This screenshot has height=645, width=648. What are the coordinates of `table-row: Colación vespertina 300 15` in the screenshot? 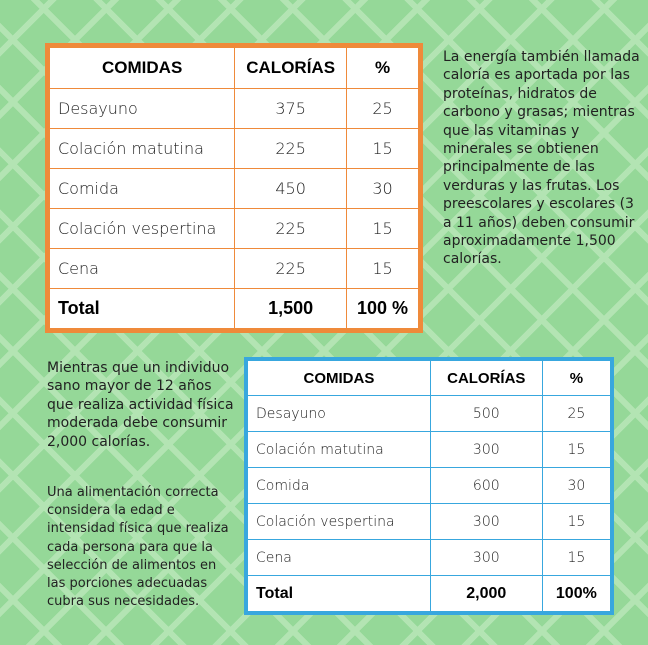 It's located at (429, 521).